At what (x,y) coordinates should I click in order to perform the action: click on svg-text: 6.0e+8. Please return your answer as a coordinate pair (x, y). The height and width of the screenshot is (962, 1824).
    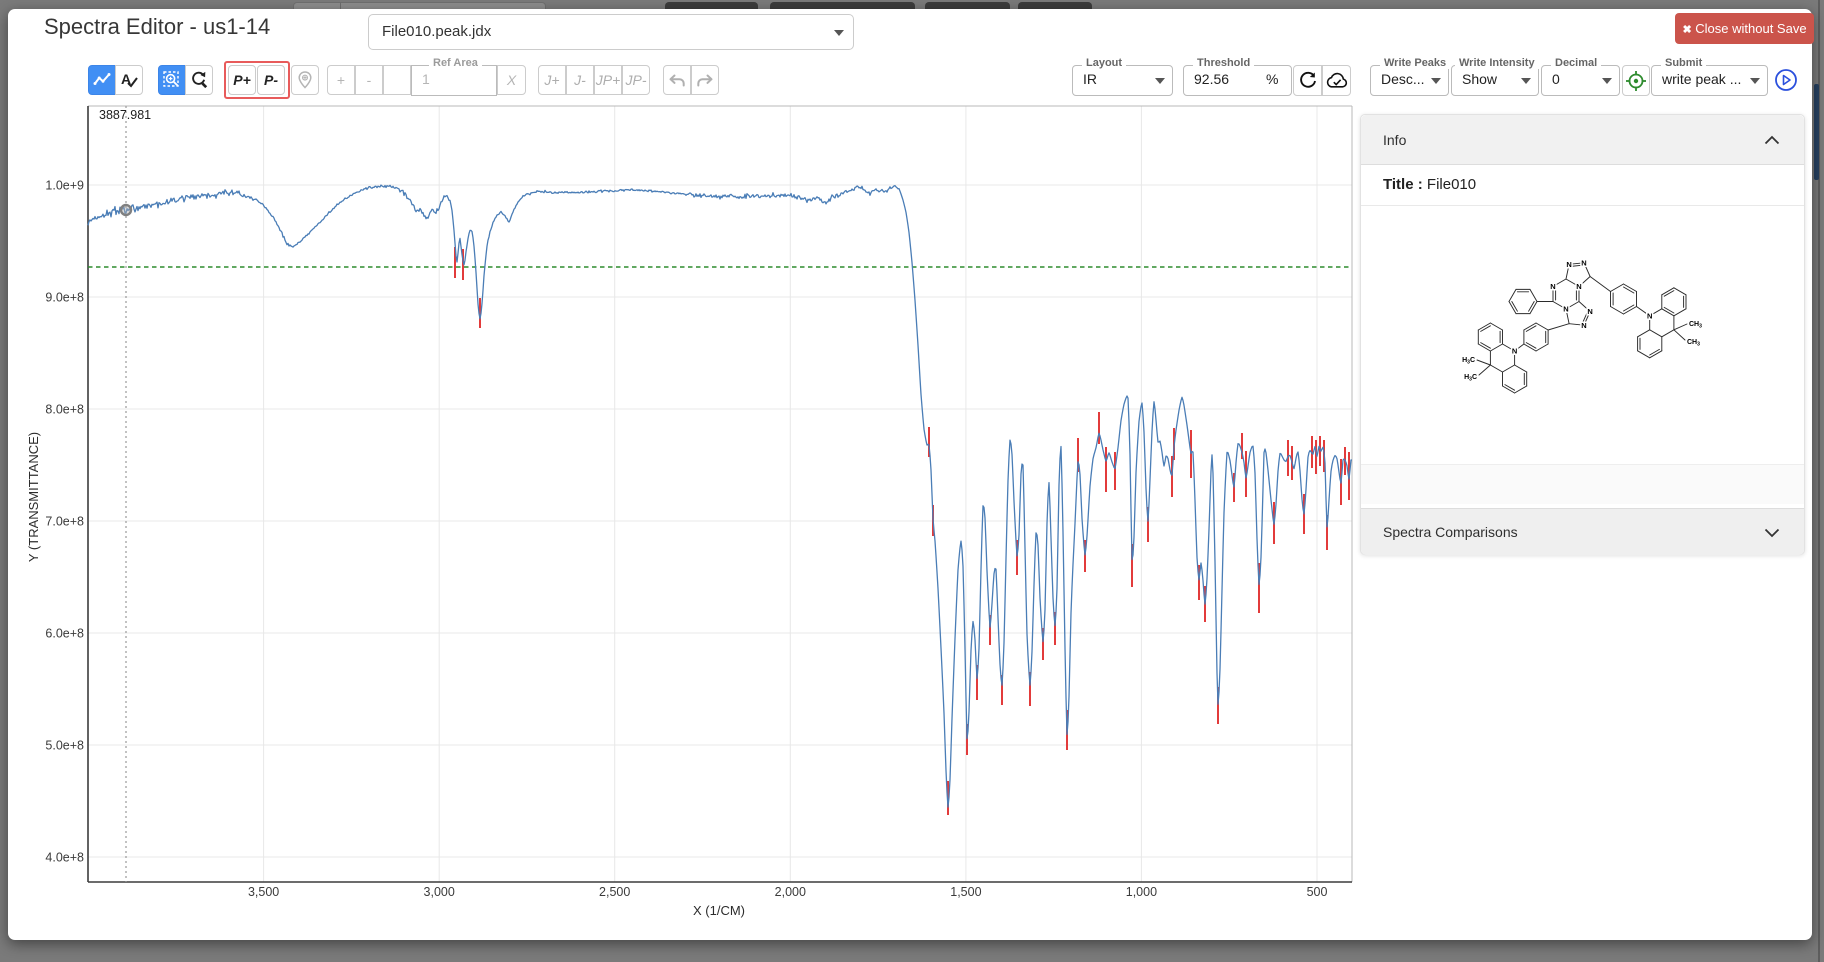
    Looking at the image, I should click on (64, 634).